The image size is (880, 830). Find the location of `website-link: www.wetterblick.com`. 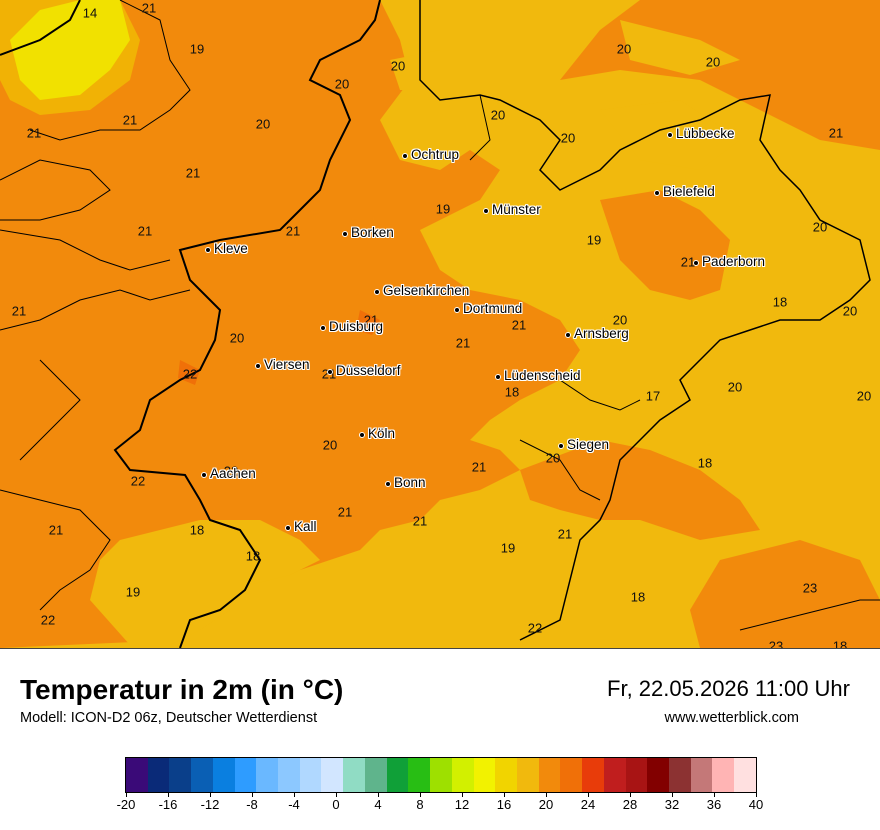

website-link: www.wetterblick.com is located at coordinates (731, 718).